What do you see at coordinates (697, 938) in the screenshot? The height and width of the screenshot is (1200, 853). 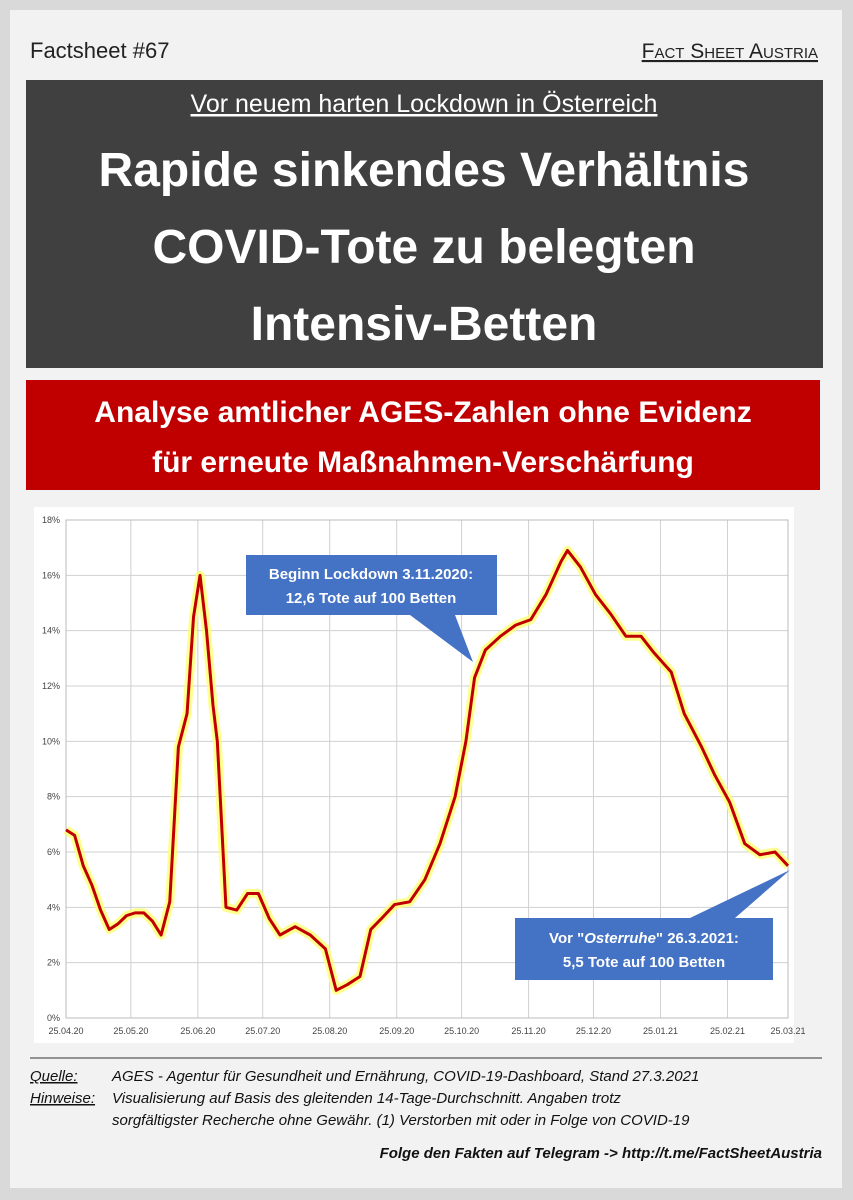 I see `callout-text-part: " 26.3.2021:` at bounding box center [697, 938].